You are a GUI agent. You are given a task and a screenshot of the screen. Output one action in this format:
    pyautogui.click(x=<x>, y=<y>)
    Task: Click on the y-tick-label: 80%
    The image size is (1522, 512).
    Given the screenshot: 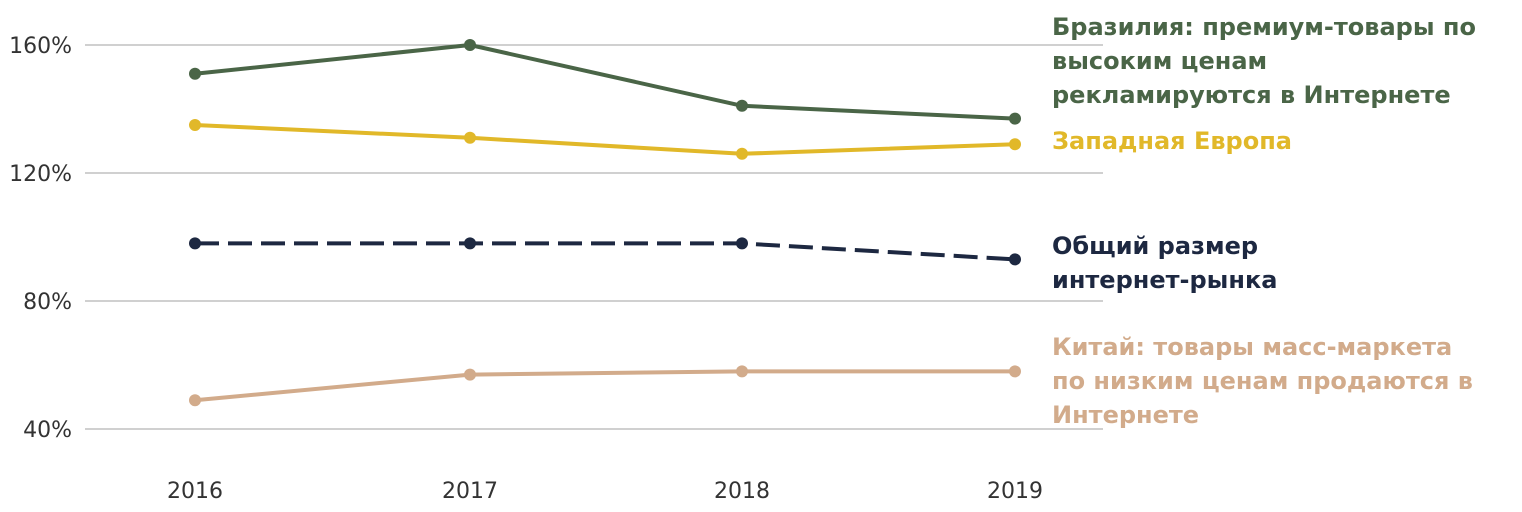 What is the action you would take?
    pyautogui.click(x=47, y=302)
    